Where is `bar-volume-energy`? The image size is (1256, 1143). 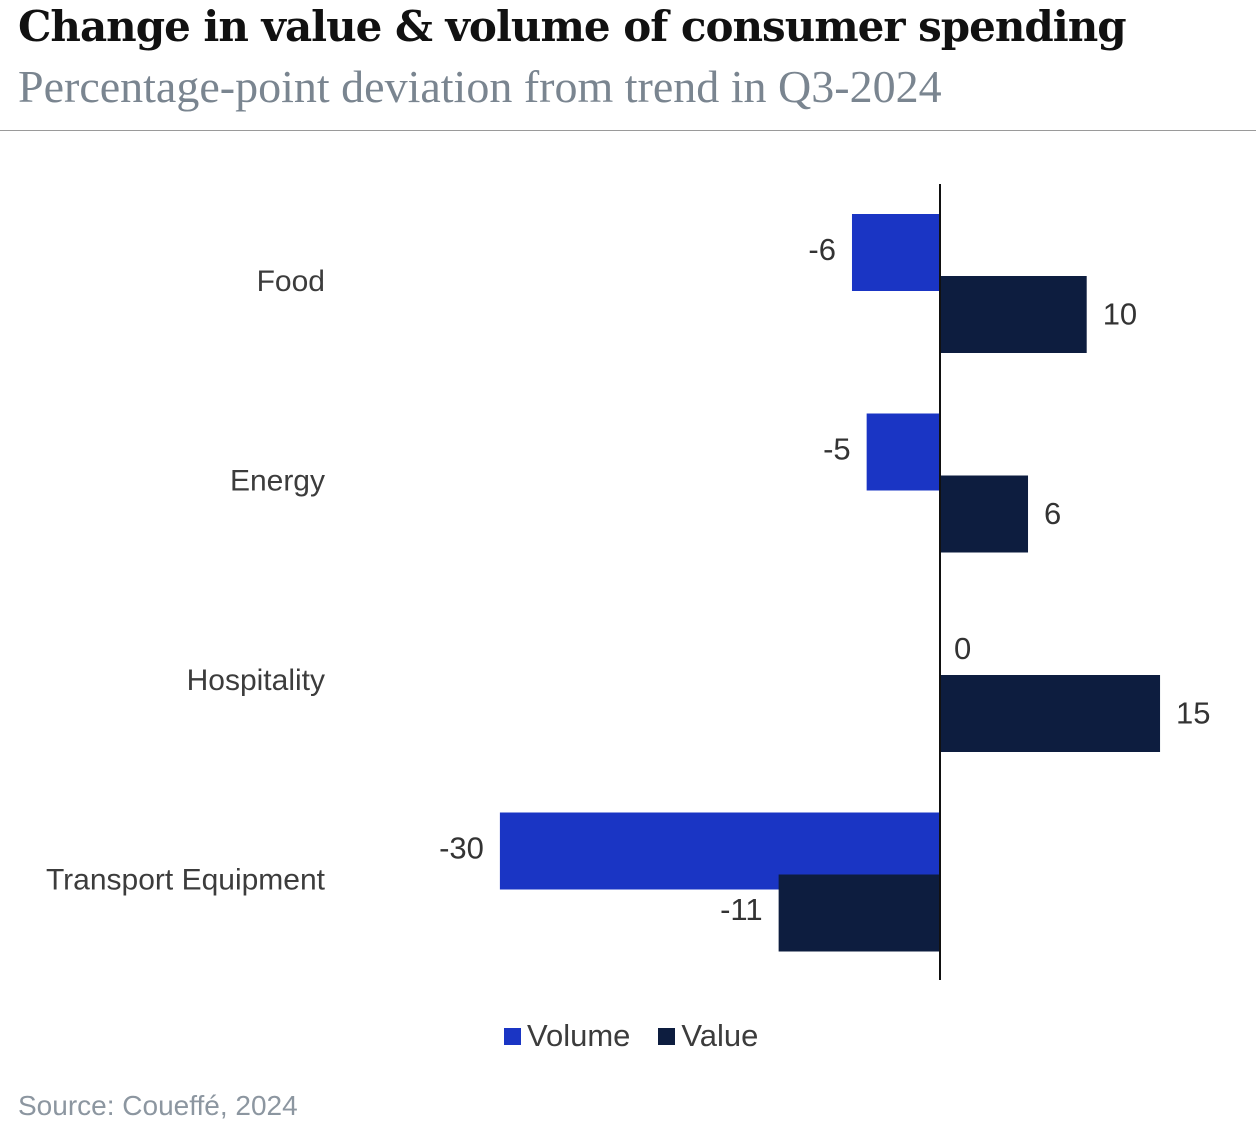
bar-volume-energy is located at coordinates (903, 452).